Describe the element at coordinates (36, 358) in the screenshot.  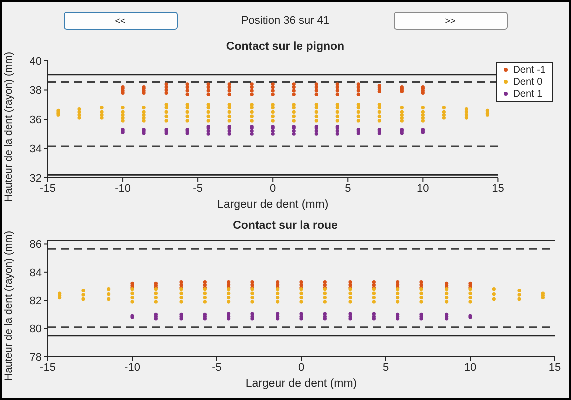
I see `y-tick-label: 78` at that location.